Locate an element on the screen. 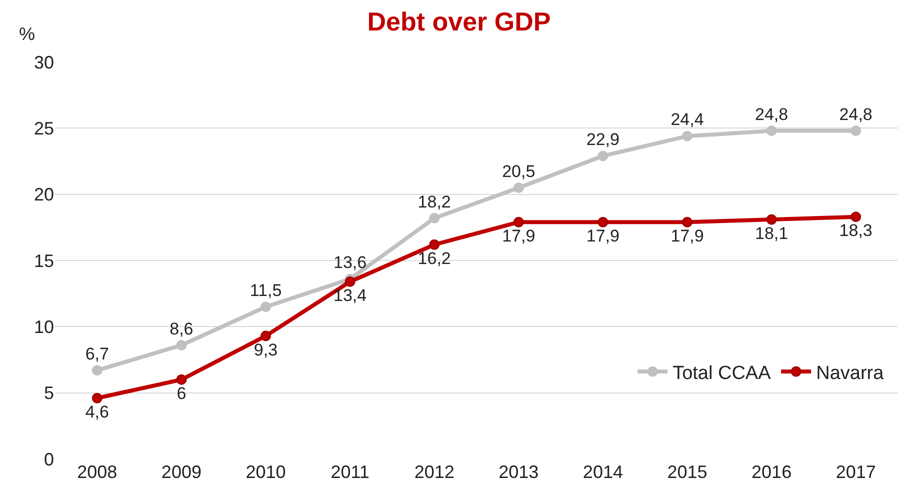 This screenshot has height=499, width=918. x-tick-label: 2017 is located at coordinates (856, 472).